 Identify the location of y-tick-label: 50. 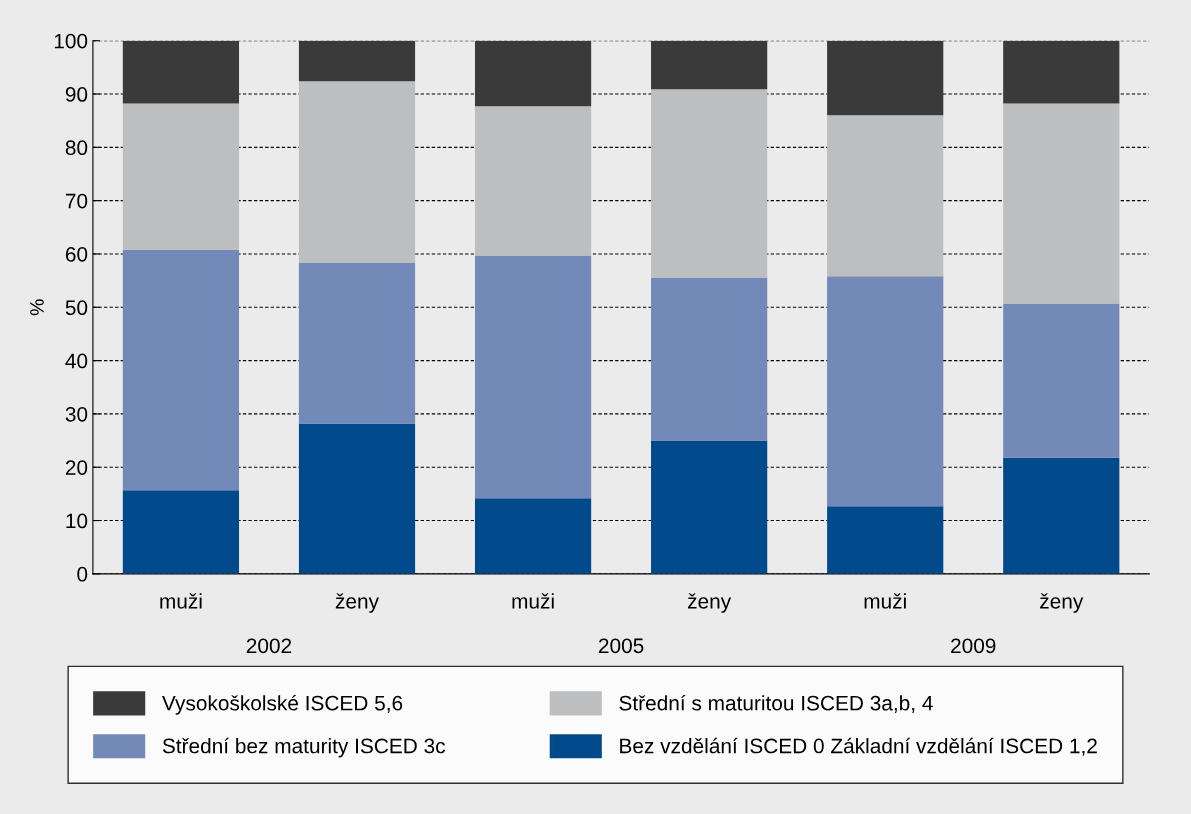
(76, 308).